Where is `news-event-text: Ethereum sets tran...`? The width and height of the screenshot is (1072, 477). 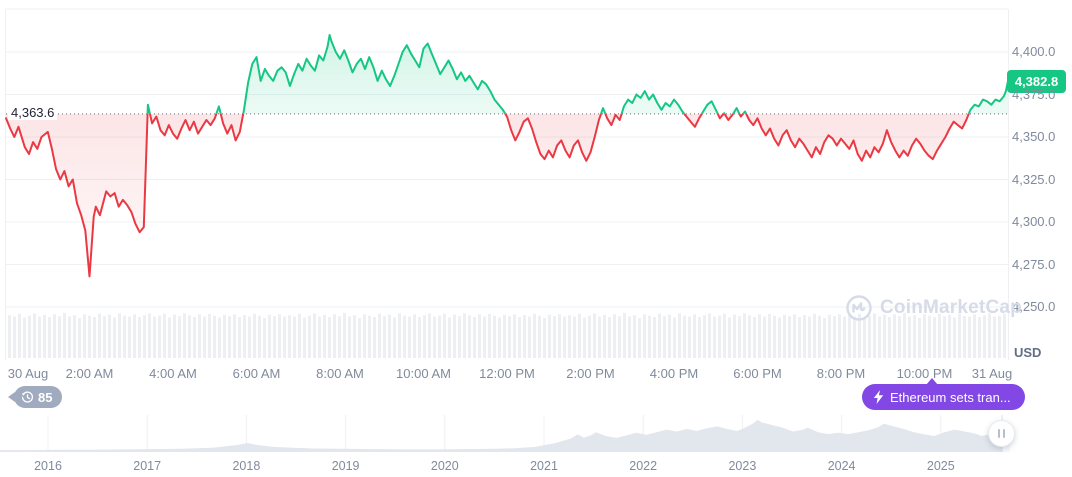 news-event-text: Ethereum sets tran... is located at coordinates (950, 397).